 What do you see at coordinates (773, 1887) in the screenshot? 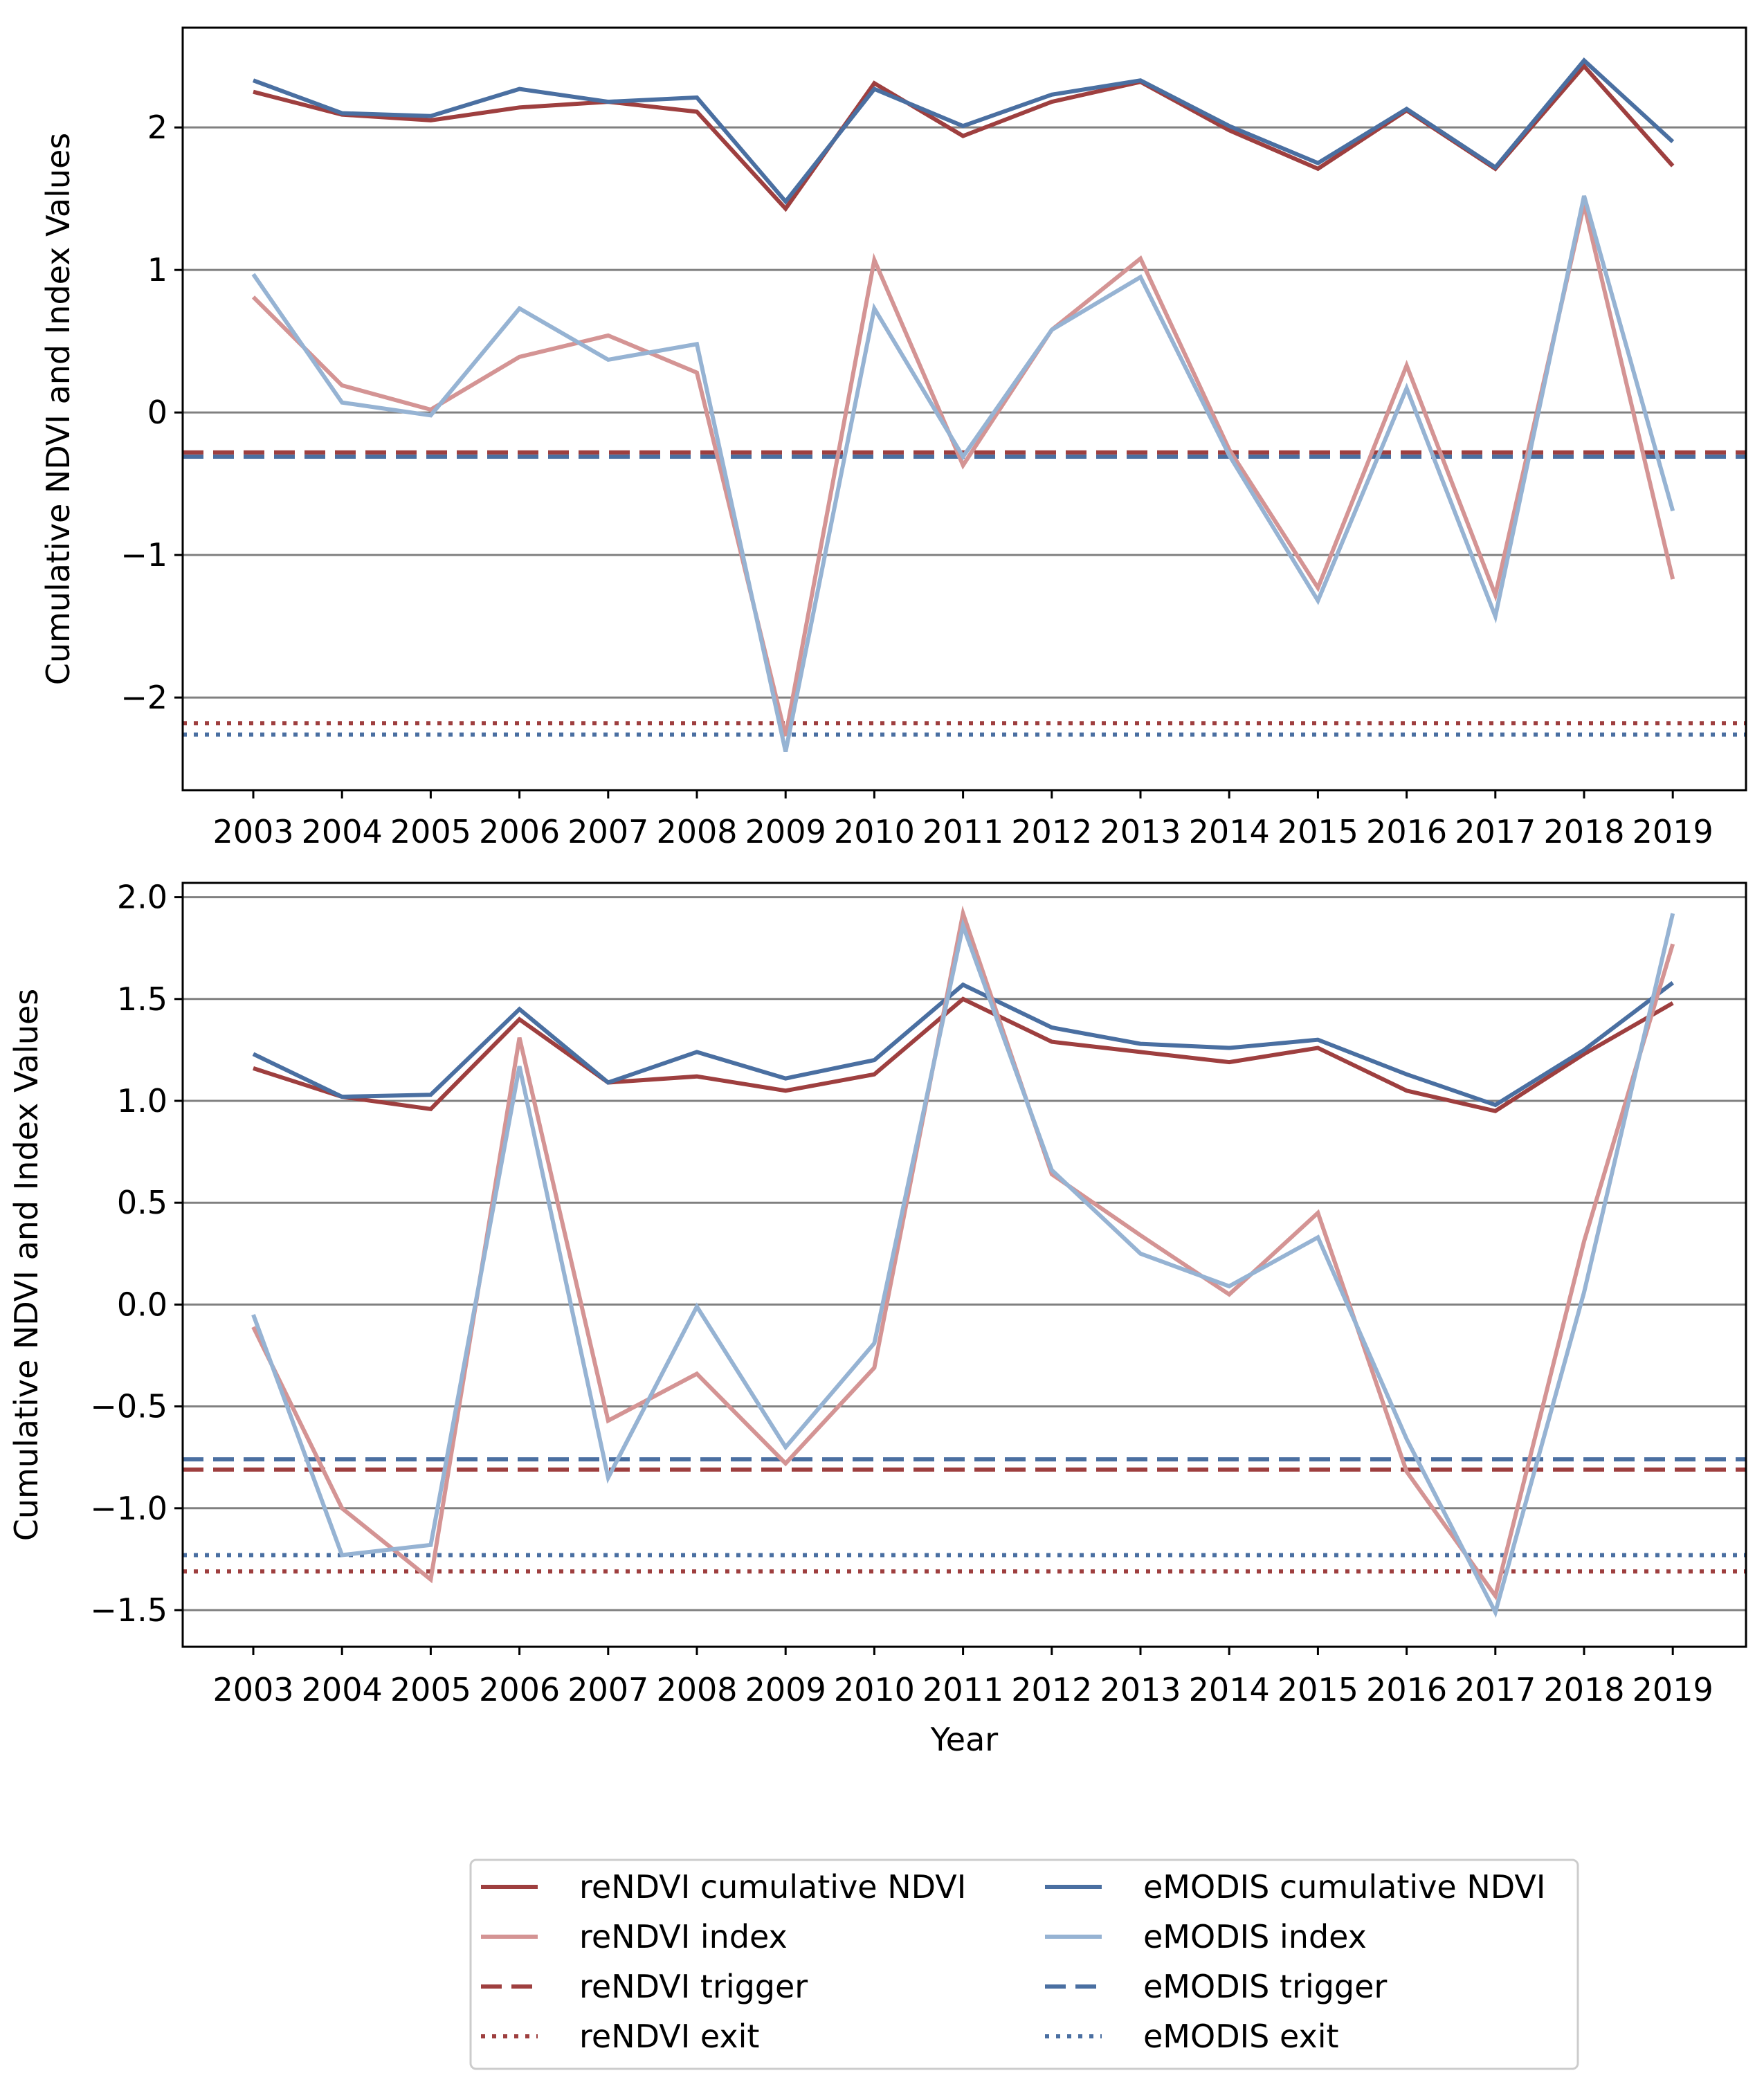
I see `legend-label-rendvi-cumulative-ndvi: reNDVI cumulative NDVI` at bounding box center [773, 1887].